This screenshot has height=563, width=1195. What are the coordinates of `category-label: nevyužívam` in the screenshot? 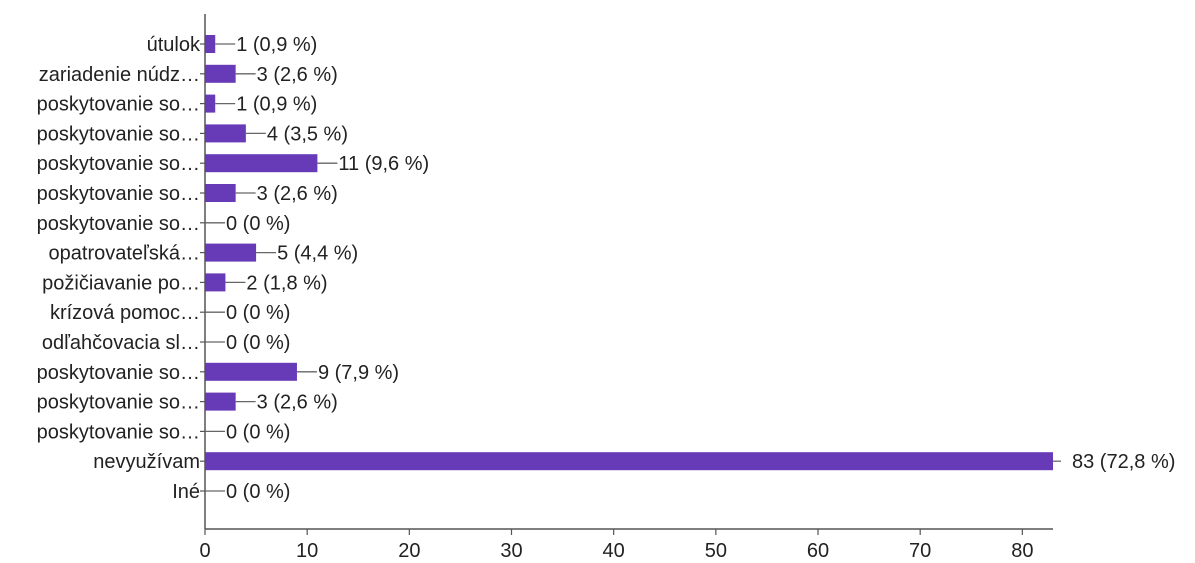 It's located at (146, 462).